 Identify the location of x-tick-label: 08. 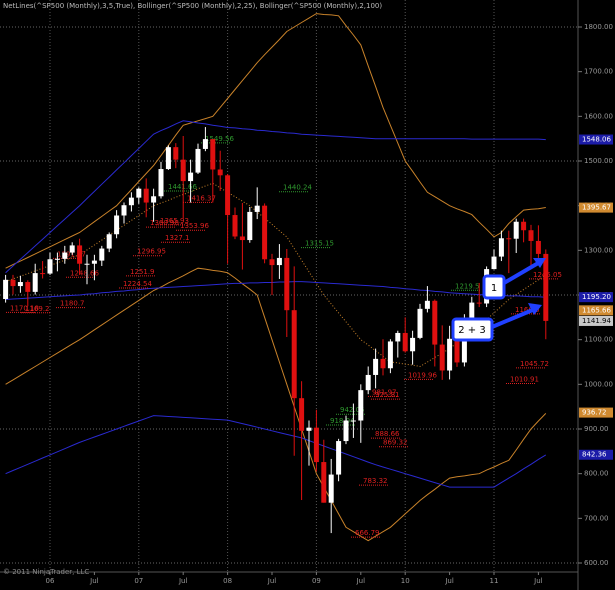
(227, 581).